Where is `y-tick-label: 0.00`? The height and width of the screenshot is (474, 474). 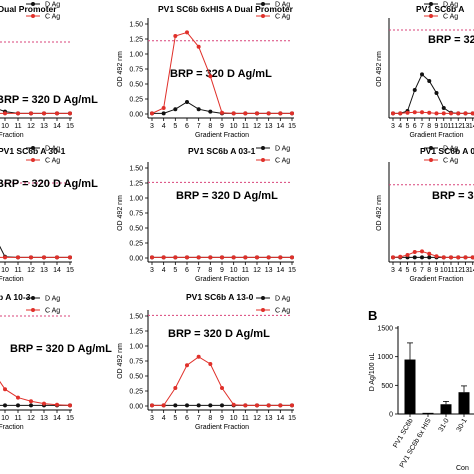 y-tick-label: 0.00 is located at coordinates (136, 259).